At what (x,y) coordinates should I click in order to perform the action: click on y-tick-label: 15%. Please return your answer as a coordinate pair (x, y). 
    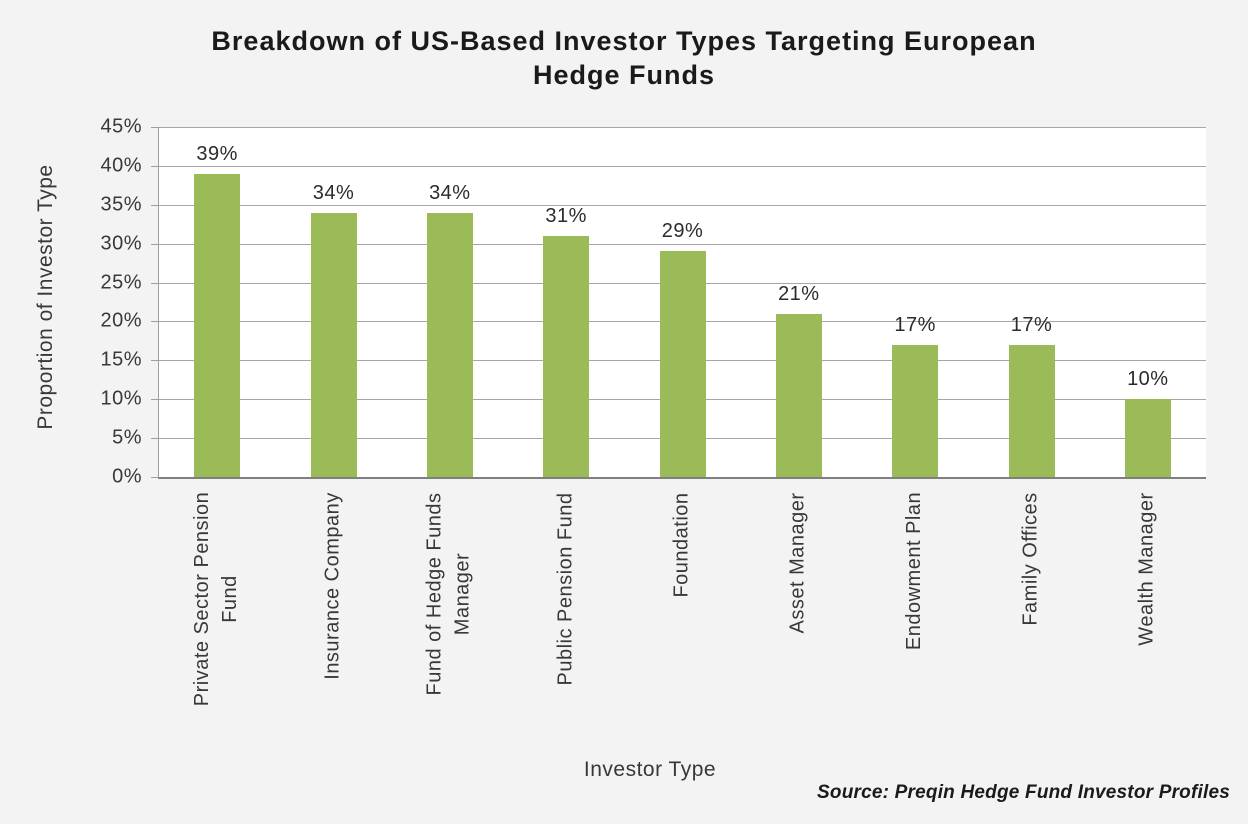
    Looking at the image, I should click on (121, 359).